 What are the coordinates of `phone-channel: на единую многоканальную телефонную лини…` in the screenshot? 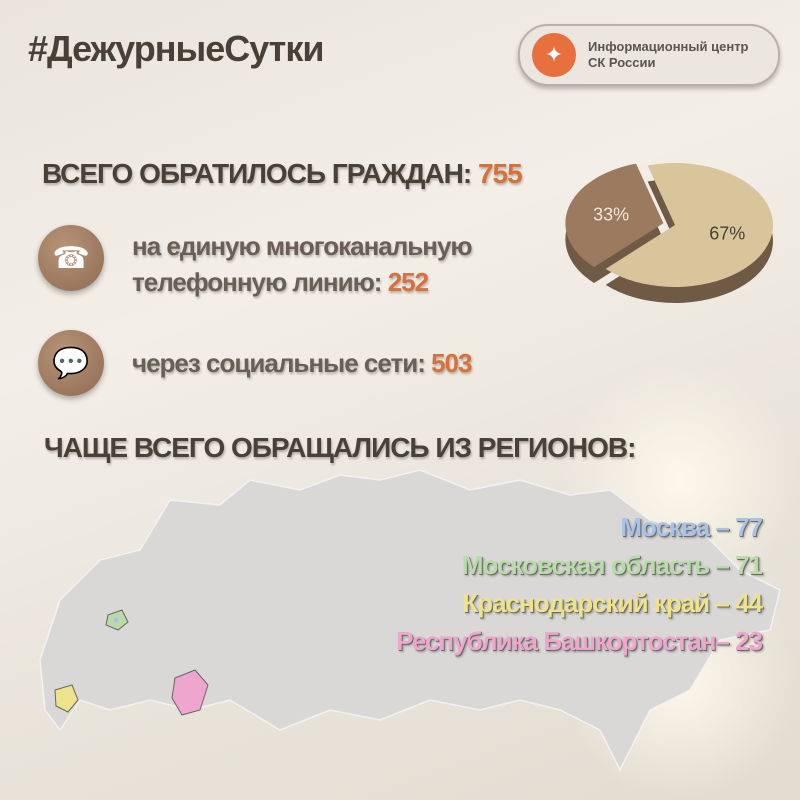 It's located at (302, 264).